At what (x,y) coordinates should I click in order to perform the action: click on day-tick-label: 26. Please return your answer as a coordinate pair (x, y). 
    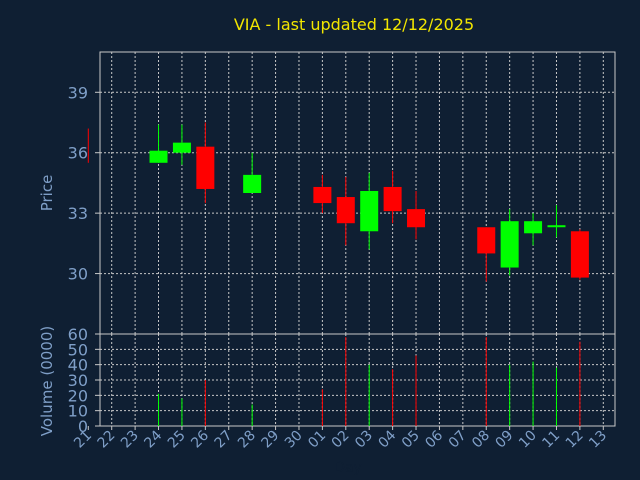
    Looking at the image, I should click on (200, 439).